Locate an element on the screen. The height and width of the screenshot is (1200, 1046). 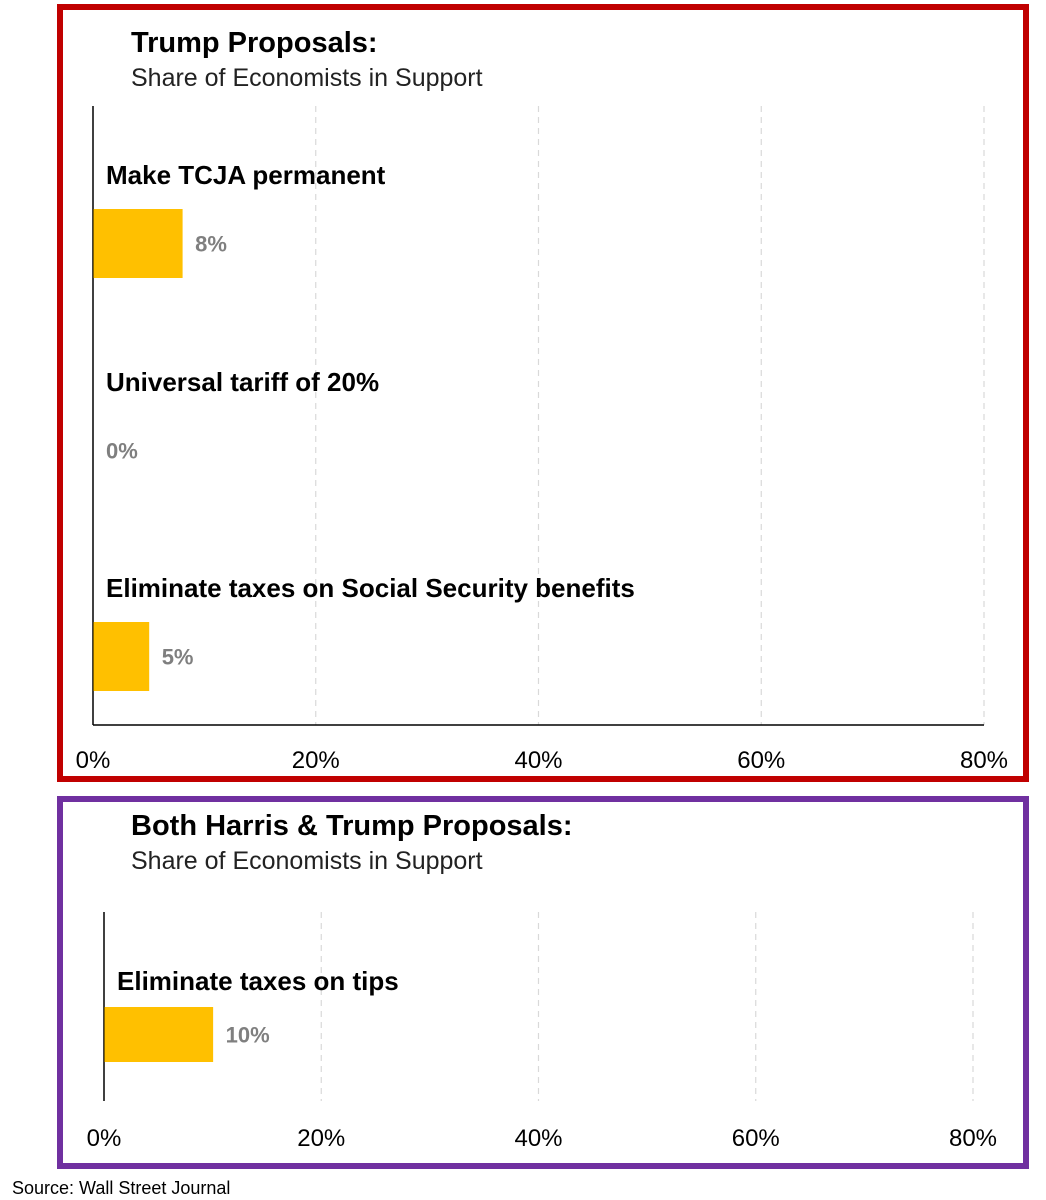
category-label: Eliminate taxes on tips is located at coordinates (258, 981).